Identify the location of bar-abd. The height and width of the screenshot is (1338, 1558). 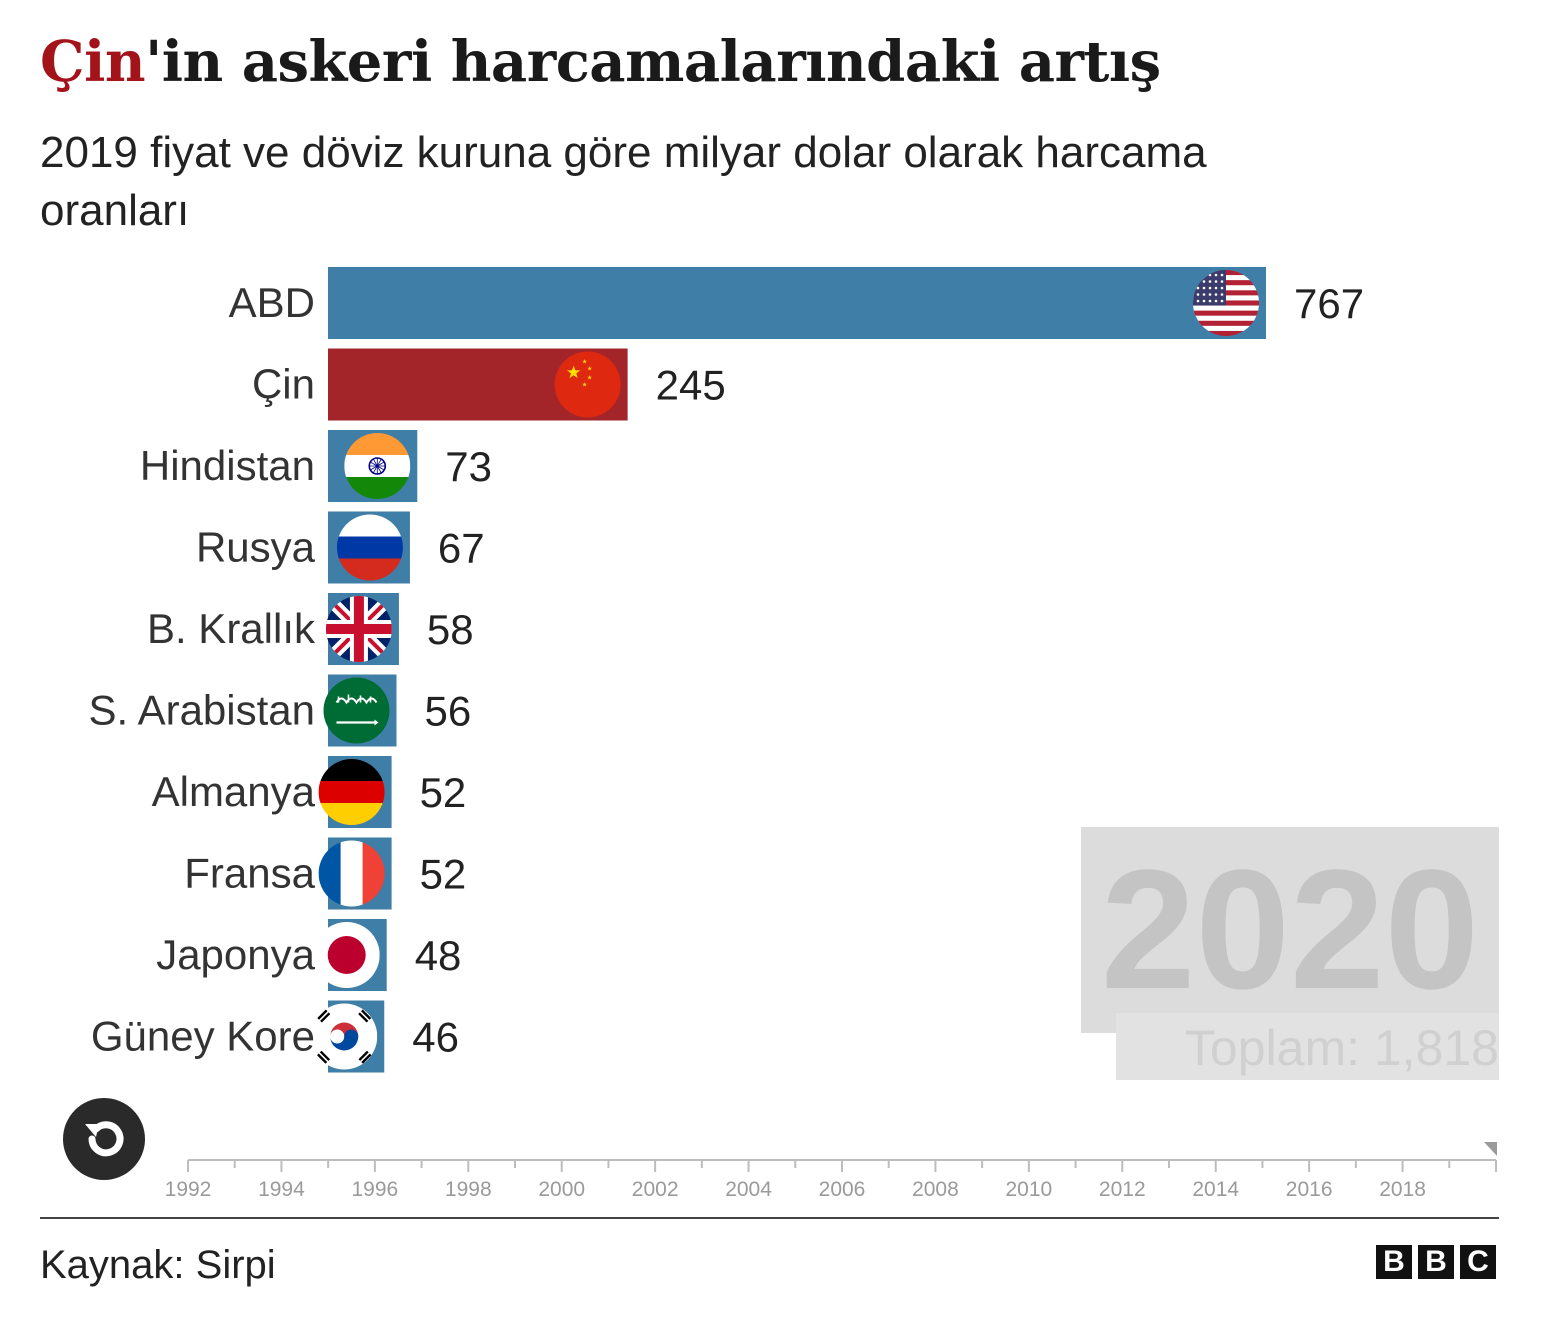
(797, 303).